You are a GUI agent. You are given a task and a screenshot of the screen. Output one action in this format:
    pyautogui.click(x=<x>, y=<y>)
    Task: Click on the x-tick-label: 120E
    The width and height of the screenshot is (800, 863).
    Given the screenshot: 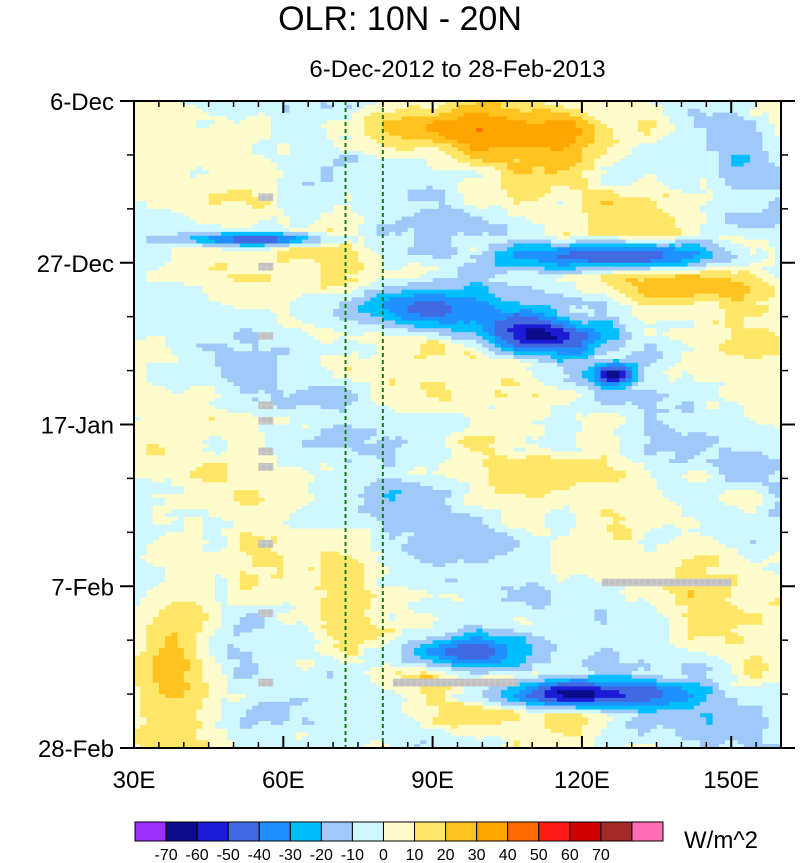 What is the action you would take?
    pyautogui.click(x=582, y=780)
    